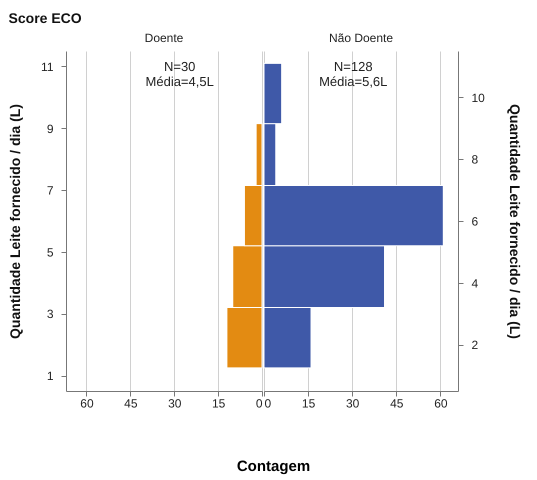 This screenshot has width=537, height=480. I want to click on y-tick-label: 11, so click(47, 67).